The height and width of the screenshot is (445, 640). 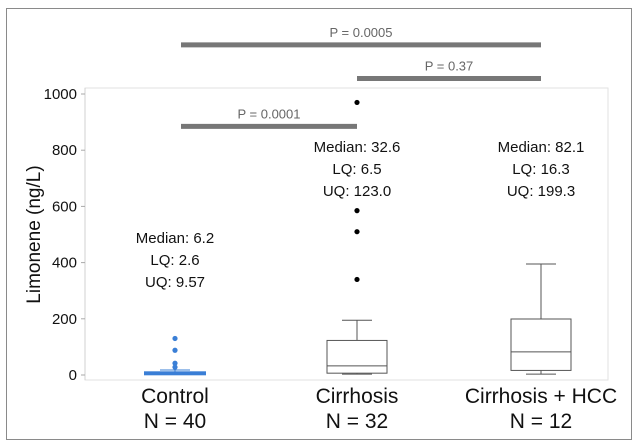 I want to click on sample-size-label: N = 12, so click(x=541, y=421).